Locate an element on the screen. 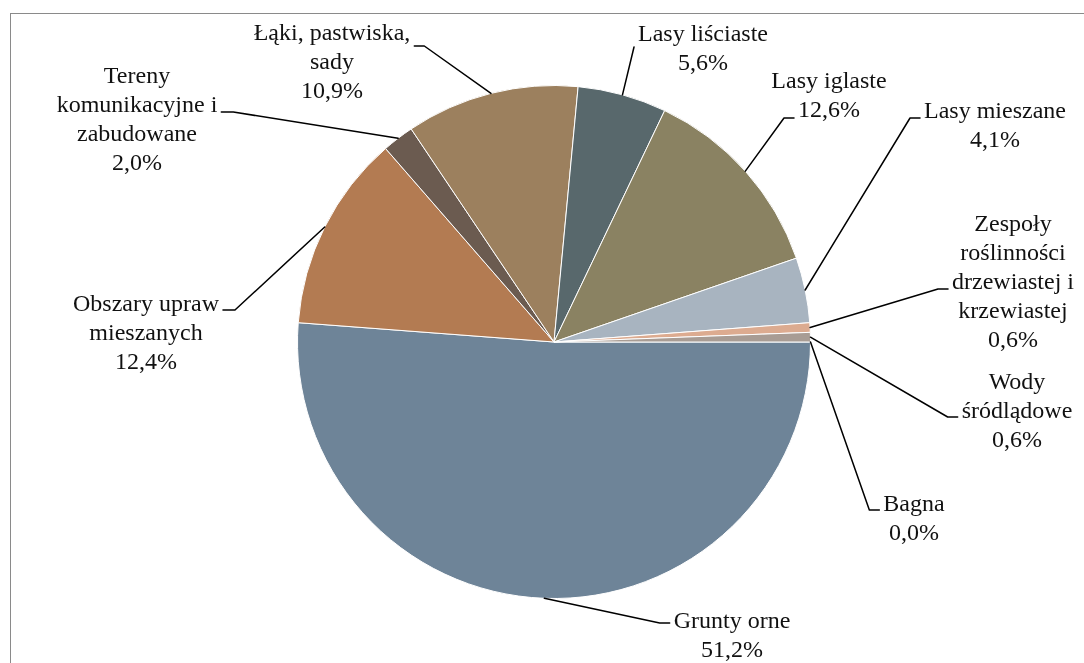  slice-label: Obszary upraw mieszanych is located at coordinates (146, 318).